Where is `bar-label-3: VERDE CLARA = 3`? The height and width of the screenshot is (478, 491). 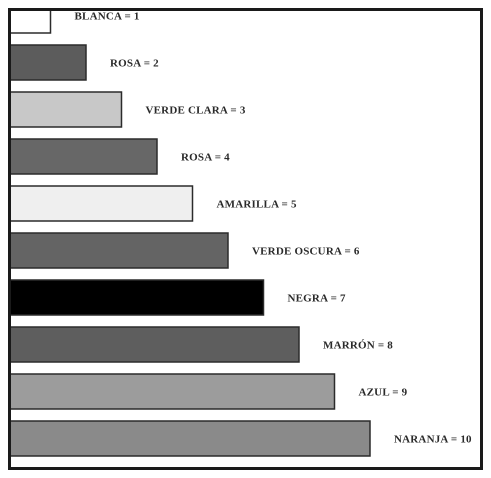
bar-label-3: VERDE CLARA = 3 is located at coordinates (196, 111).